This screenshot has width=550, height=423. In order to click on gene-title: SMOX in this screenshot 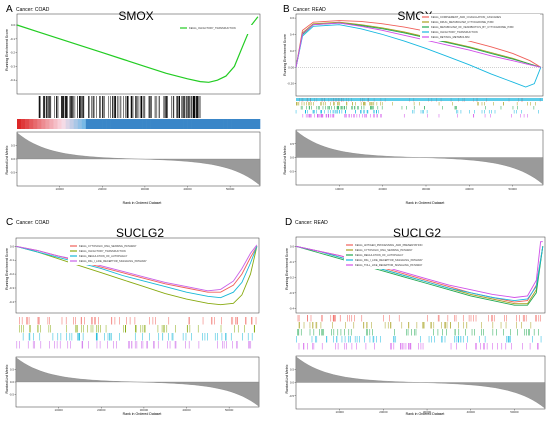, I will do `click(135, 16)`.